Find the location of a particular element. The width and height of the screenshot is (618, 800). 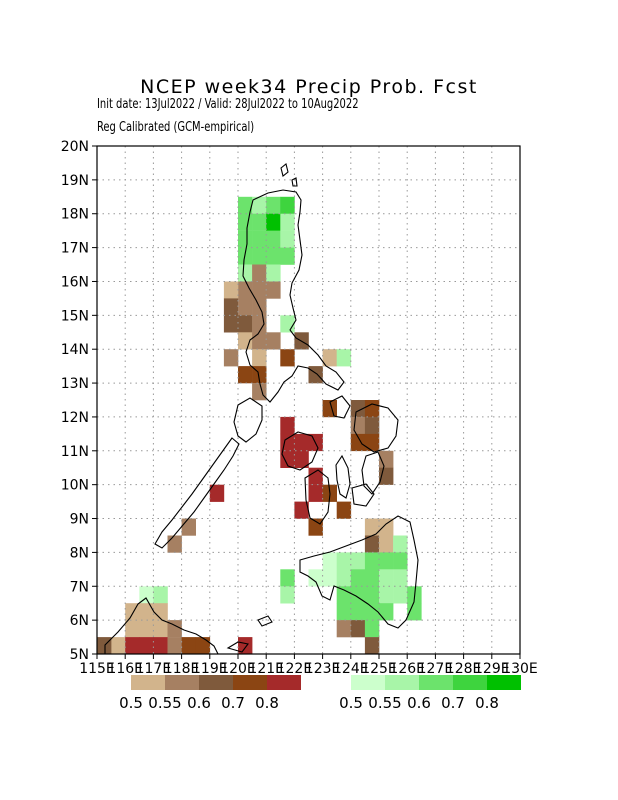

colorbar: 0.5 0.55 0.6 0.7 0.8 0.5 0.55 0.6 0.7 0.8 is located at coordinates (320, 693).